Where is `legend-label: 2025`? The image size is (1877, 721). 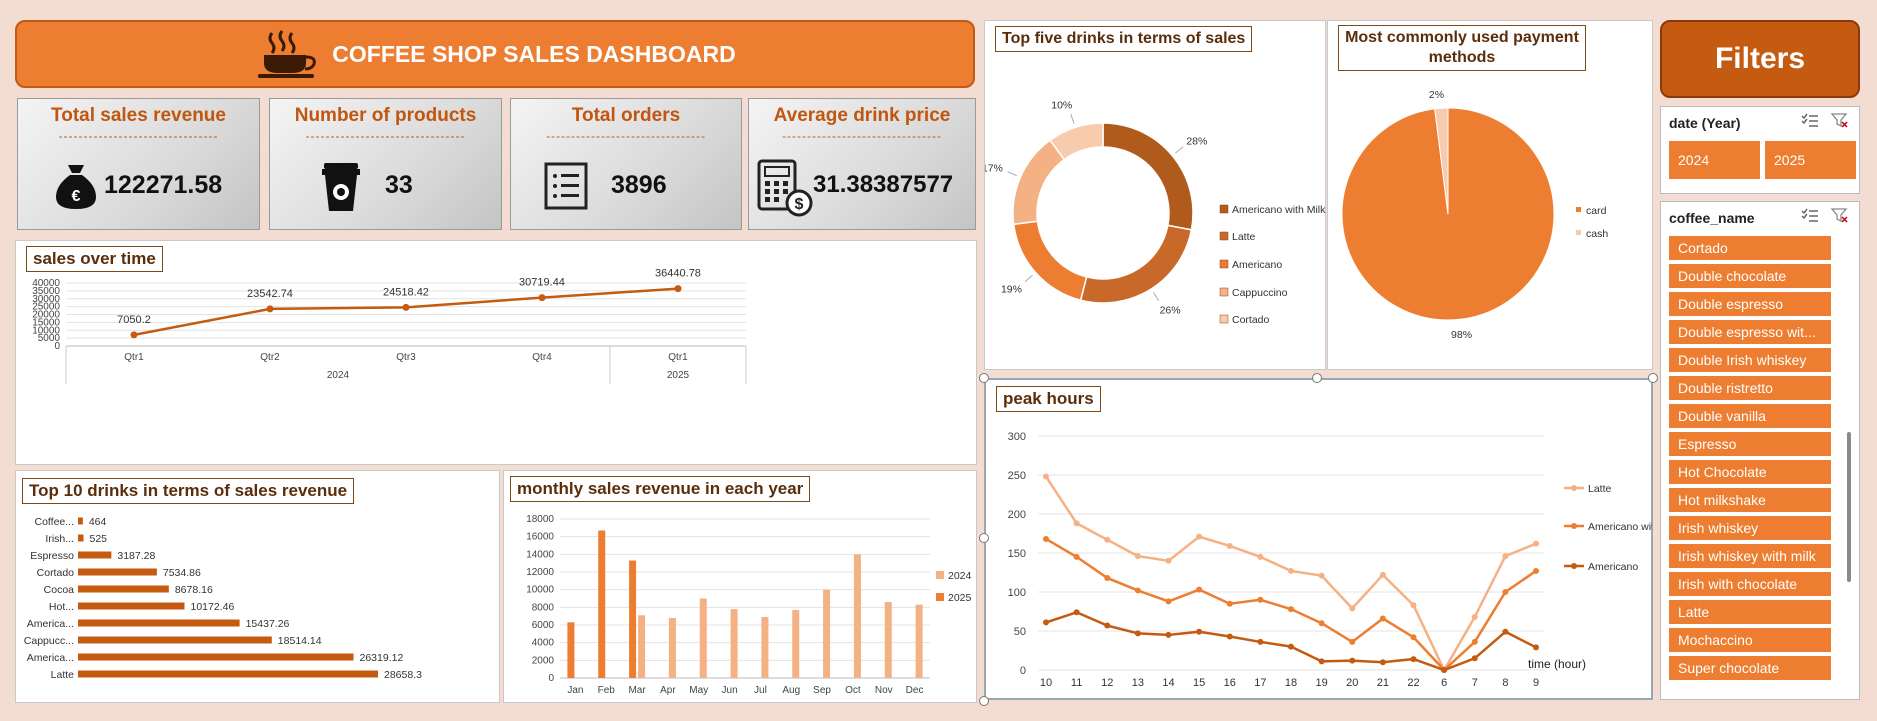 legend-label: 2025 is located at coordinates (960, 598).